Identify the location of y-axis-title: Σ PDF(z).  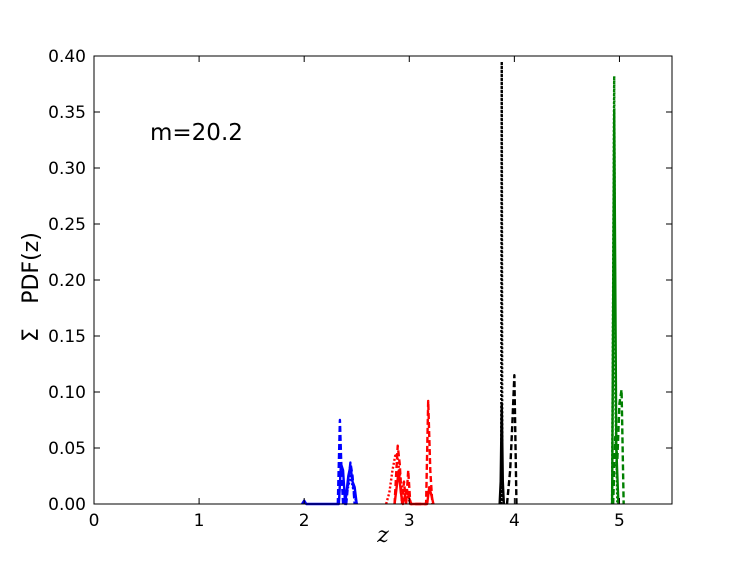
(31, 287).